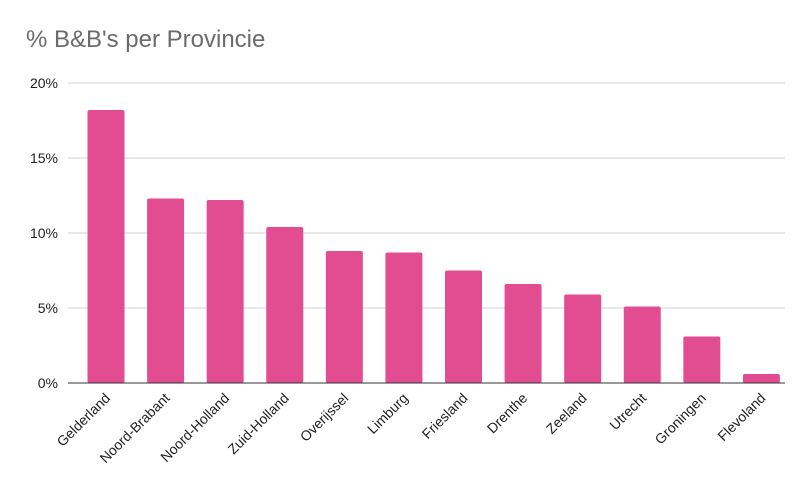 Image resolution: width=810 pixels, height=501 pixels. Describe the element at coordinates (523, 333) in the screenshot. I see `bar-drenthe` at that location.